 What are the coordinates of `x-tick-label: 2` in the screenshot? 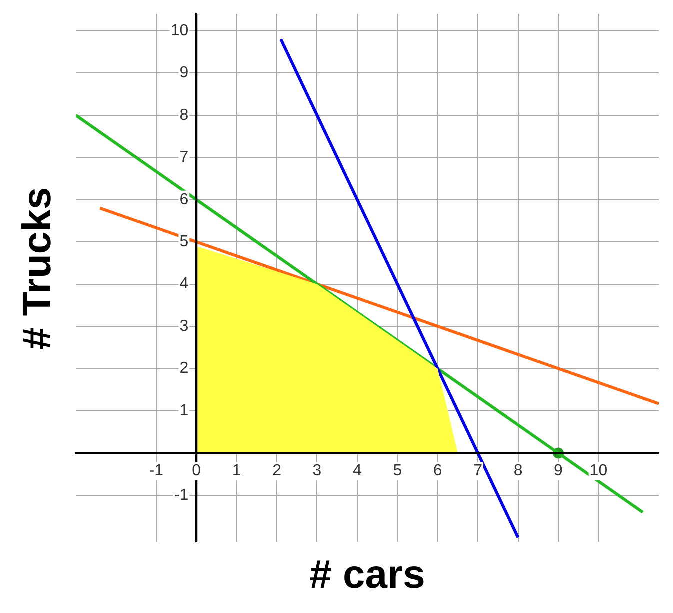 It's located at (277, 471).